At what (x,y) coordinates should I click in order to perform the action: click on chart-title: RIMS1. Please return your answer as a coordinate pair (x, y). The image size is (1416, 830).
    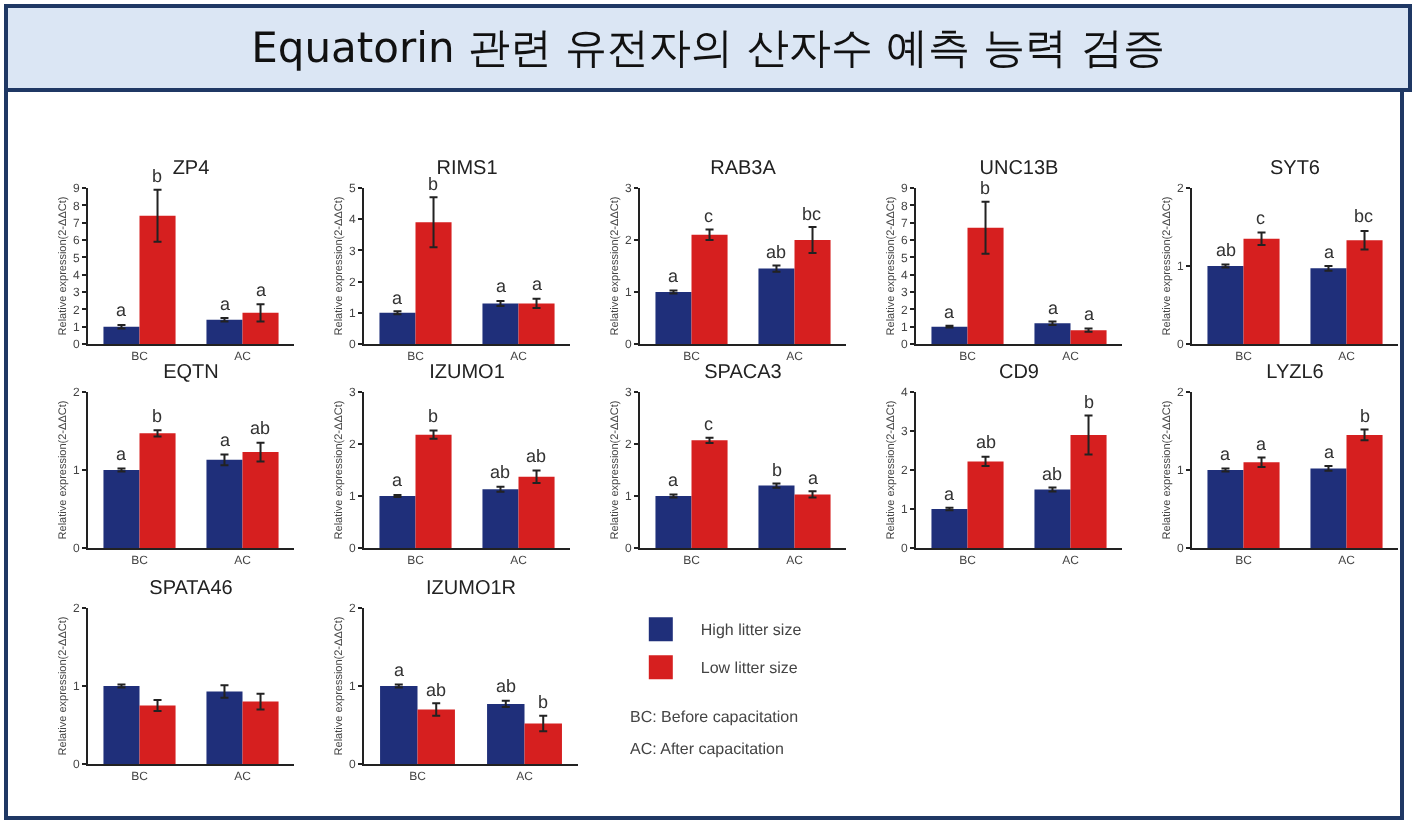
    Looking at the image, I should click on (467, 169).